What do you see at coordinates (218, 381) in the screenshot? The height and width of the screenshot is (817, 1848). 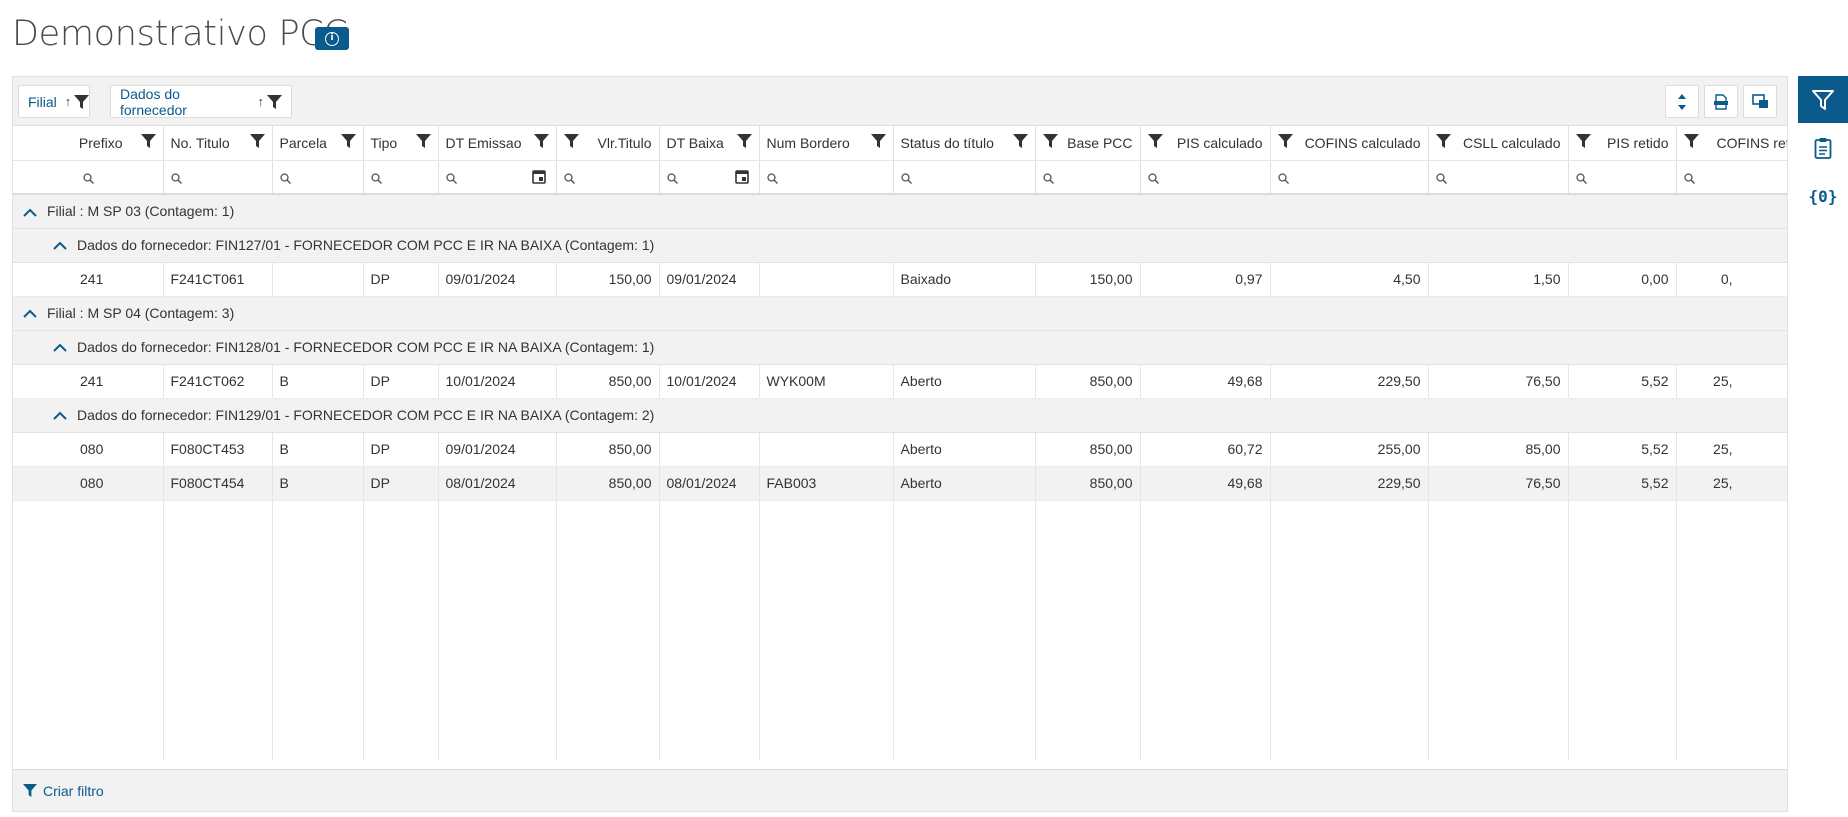 I see `table-cell: F241CT062` at bounding box center [218, 381].